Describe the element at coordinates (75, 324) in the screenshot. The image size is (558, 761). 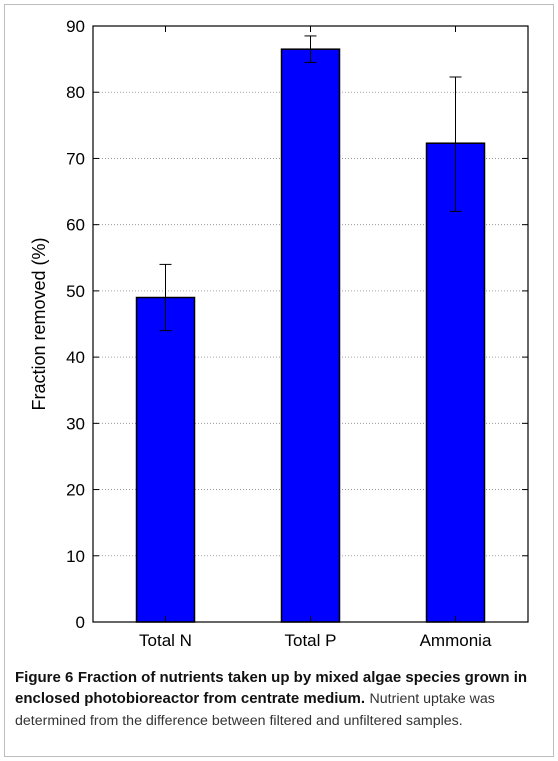
I see `y-tick-labels: 0 10 20 30 40 50 60 70 80 90` at that location.